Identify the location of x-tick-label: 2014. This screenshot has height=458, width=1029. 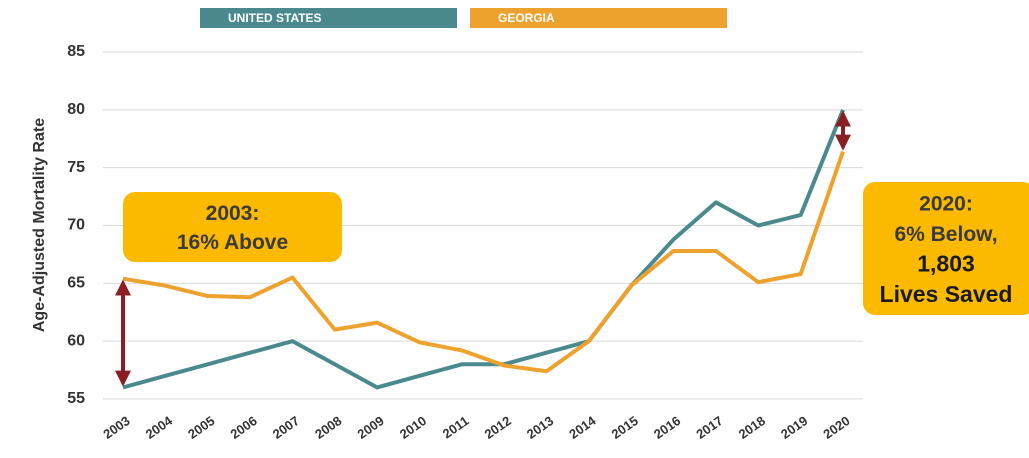
(582, 427).